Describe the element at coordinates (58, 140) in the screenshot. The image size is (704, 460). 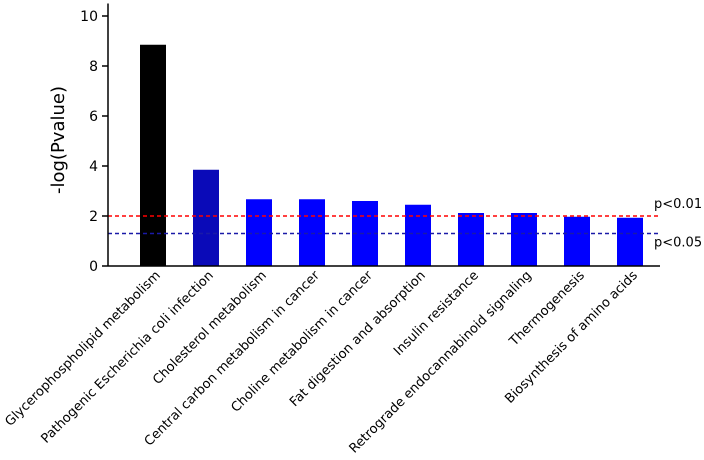
I see `y-axis-title: -log(Pvalue)` at that location.